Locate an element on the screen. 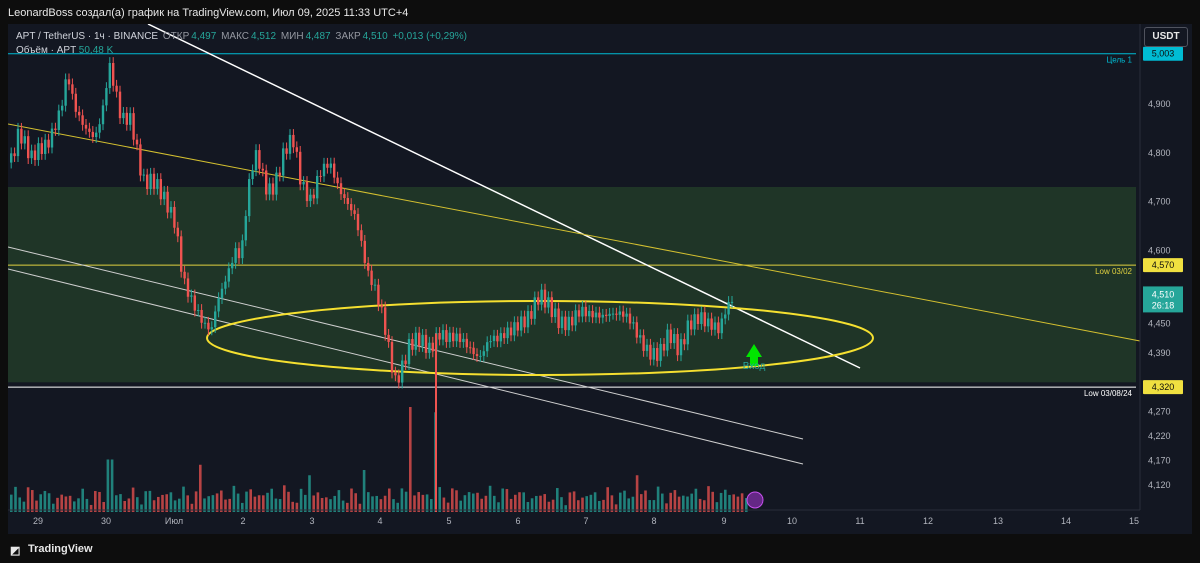 Image resolution: width=1200 pixels, height=563 pixels. footer-brand: TradingView is located at coordinates (60, 549).